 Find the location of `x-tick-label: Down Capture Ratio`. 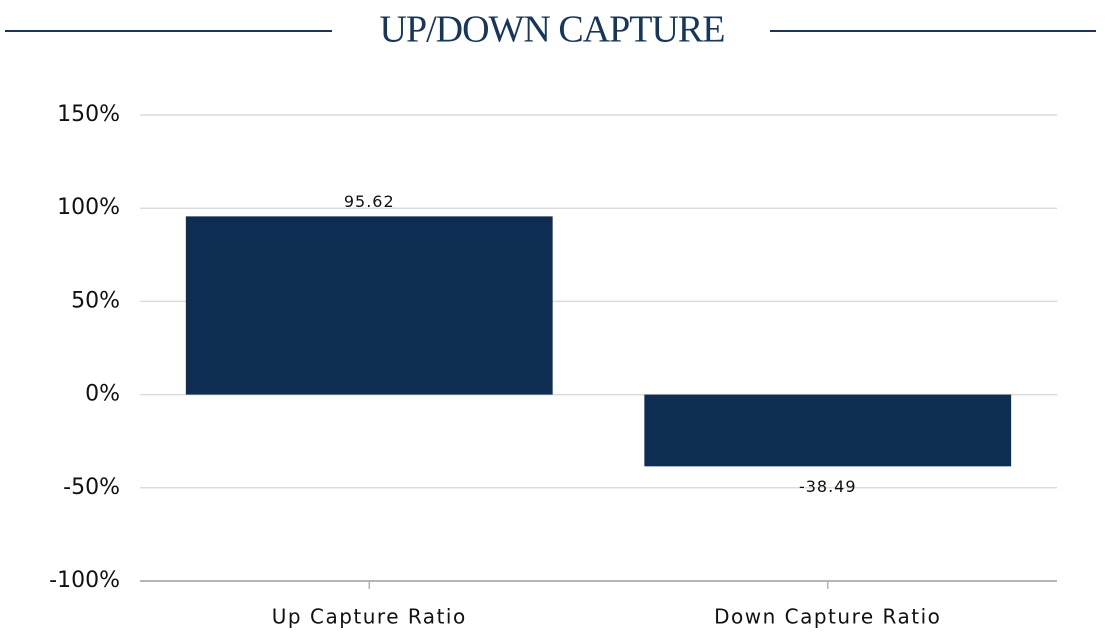

x-tick-label: Down Capture Ratio is located at coordinates (827, 617).